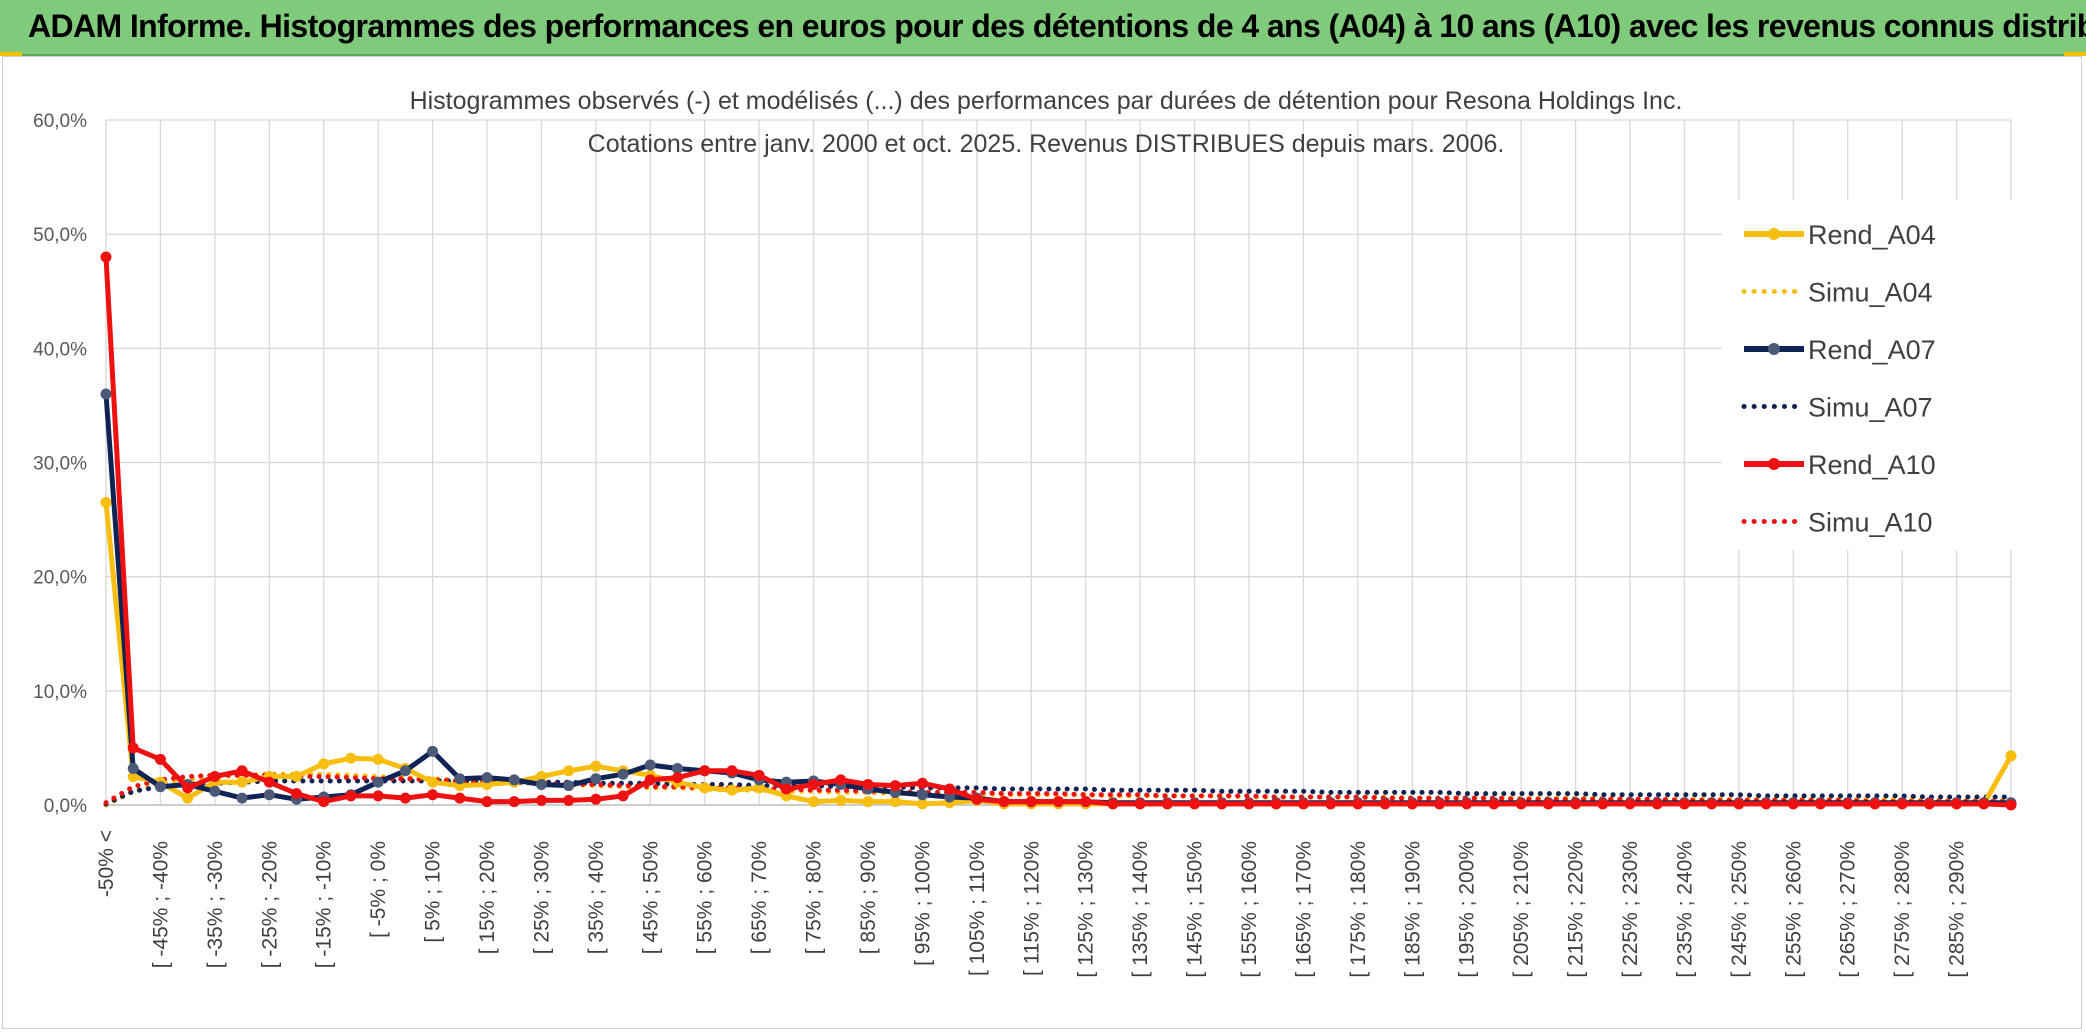  Describe the element at coordinates (1249, 909) in the screenshot. I see `x-tick-label: [ 155% ; 160%` at that location.